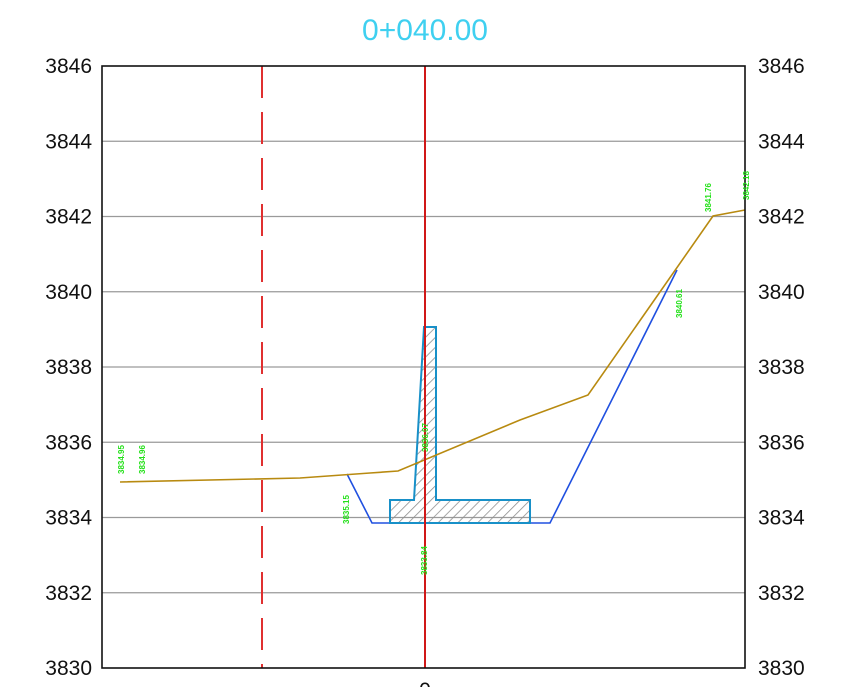 This screenshot has width=850, height=687. I want to click on elevation-label: 3834.96, so click(142, 459).